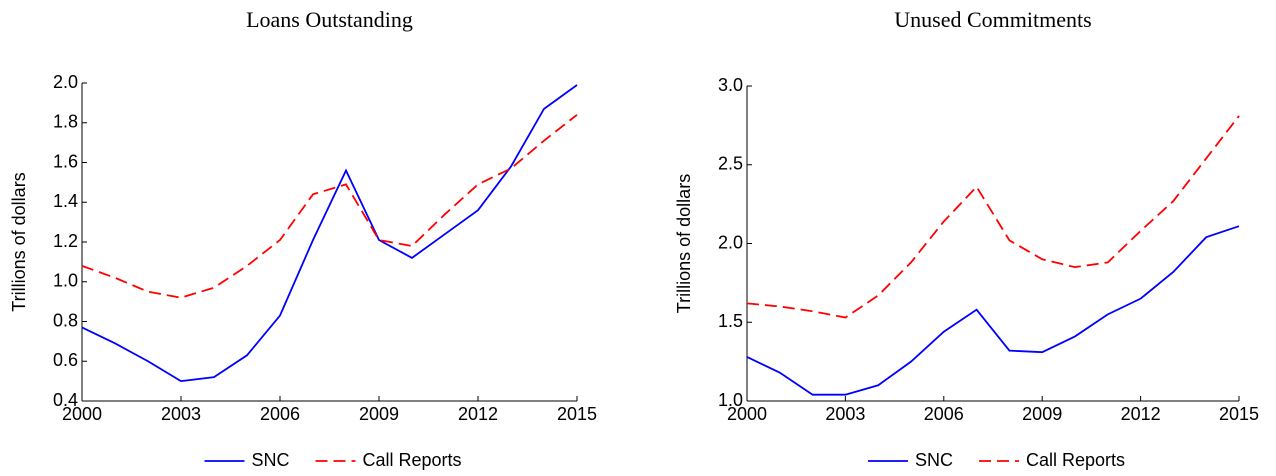 Image resolution: width=1276 pixels, height=476 pixels. What do you see at coordinates (730, 85) in the screenshot?
I see `y-tick-label: 3.0` at bounding box center [730, 85].